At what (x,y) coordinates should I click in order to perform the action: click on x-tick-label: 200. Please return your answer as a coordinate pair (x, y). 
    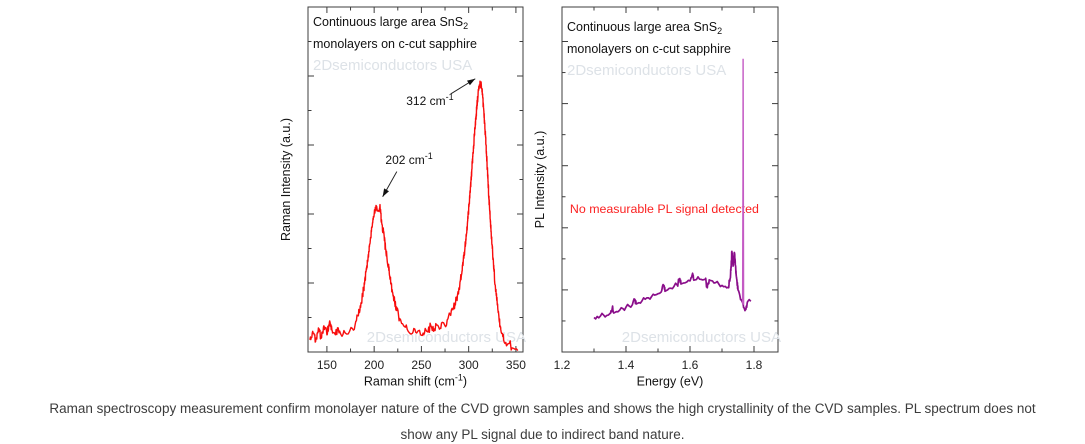
    Looking at the image, I should click on (374, 365).